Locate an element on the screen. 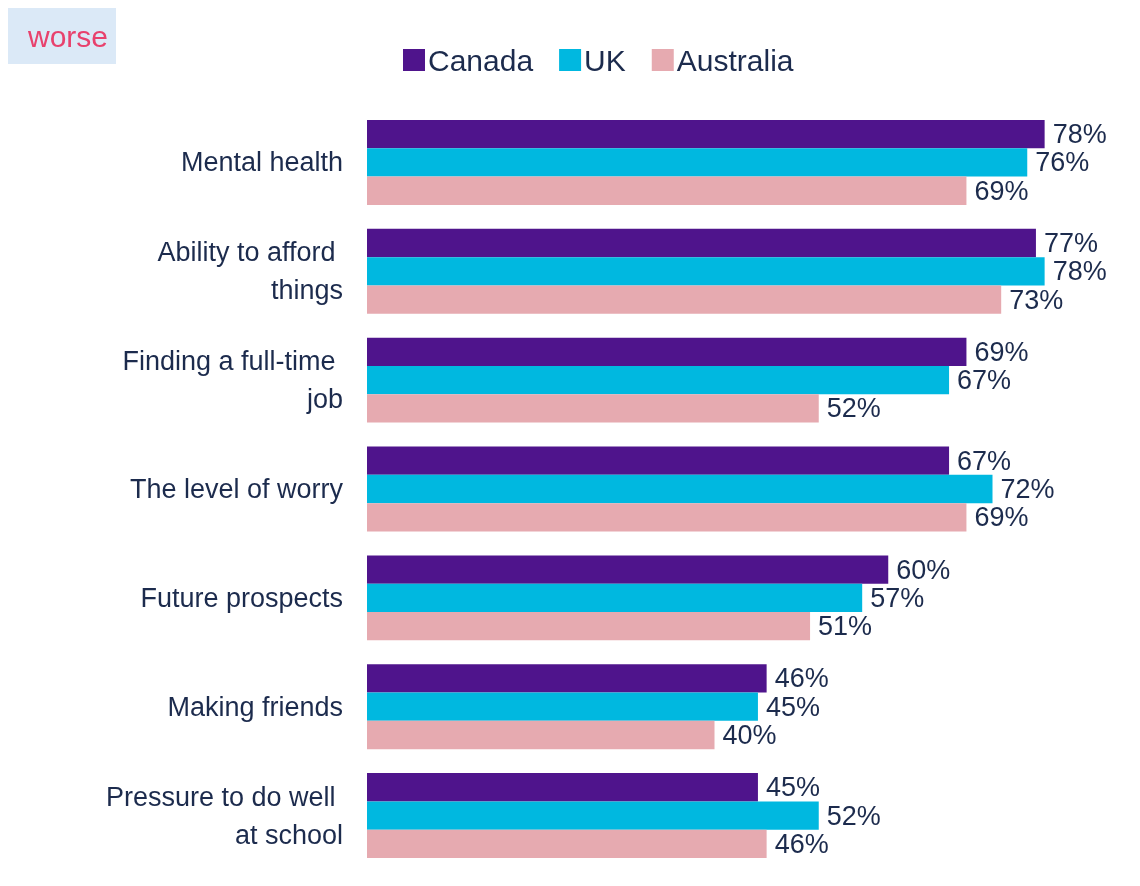 The image size is (1140, 886). data-label: 77% is located at coordinates (1070, 242).